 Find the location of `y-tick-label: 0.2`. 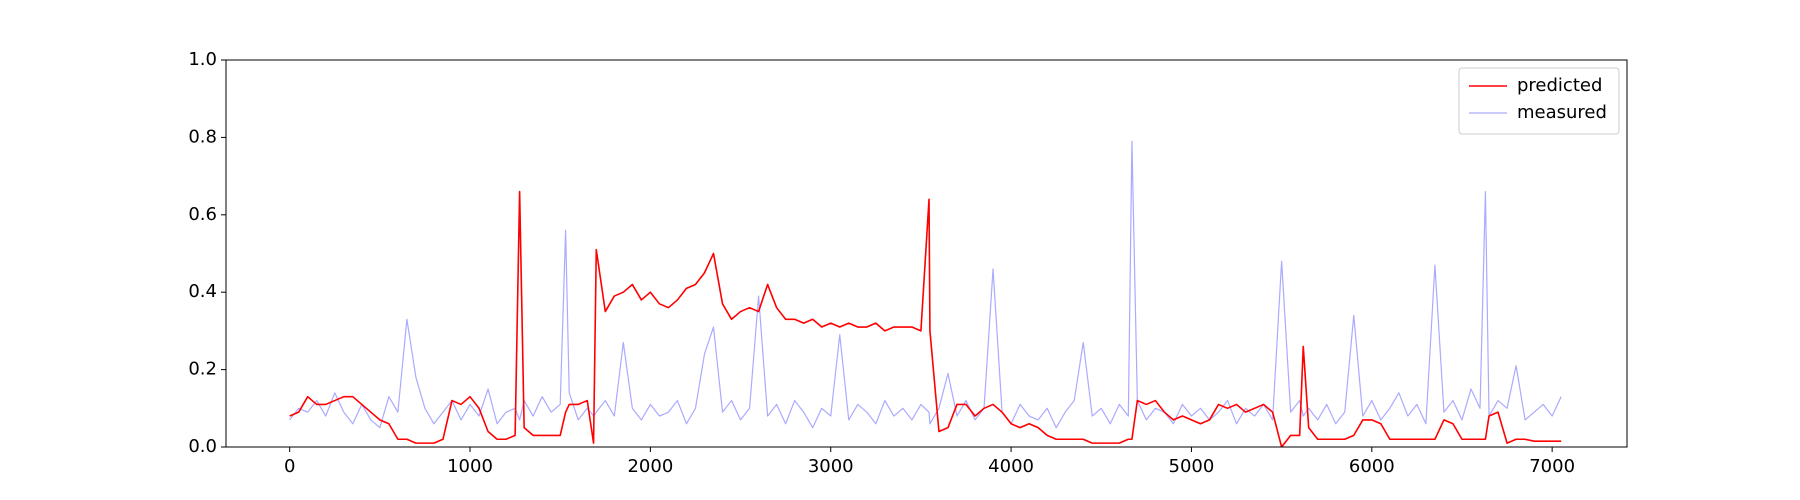

y-tick-label: 0.2 is located at coordinates (202, 369).